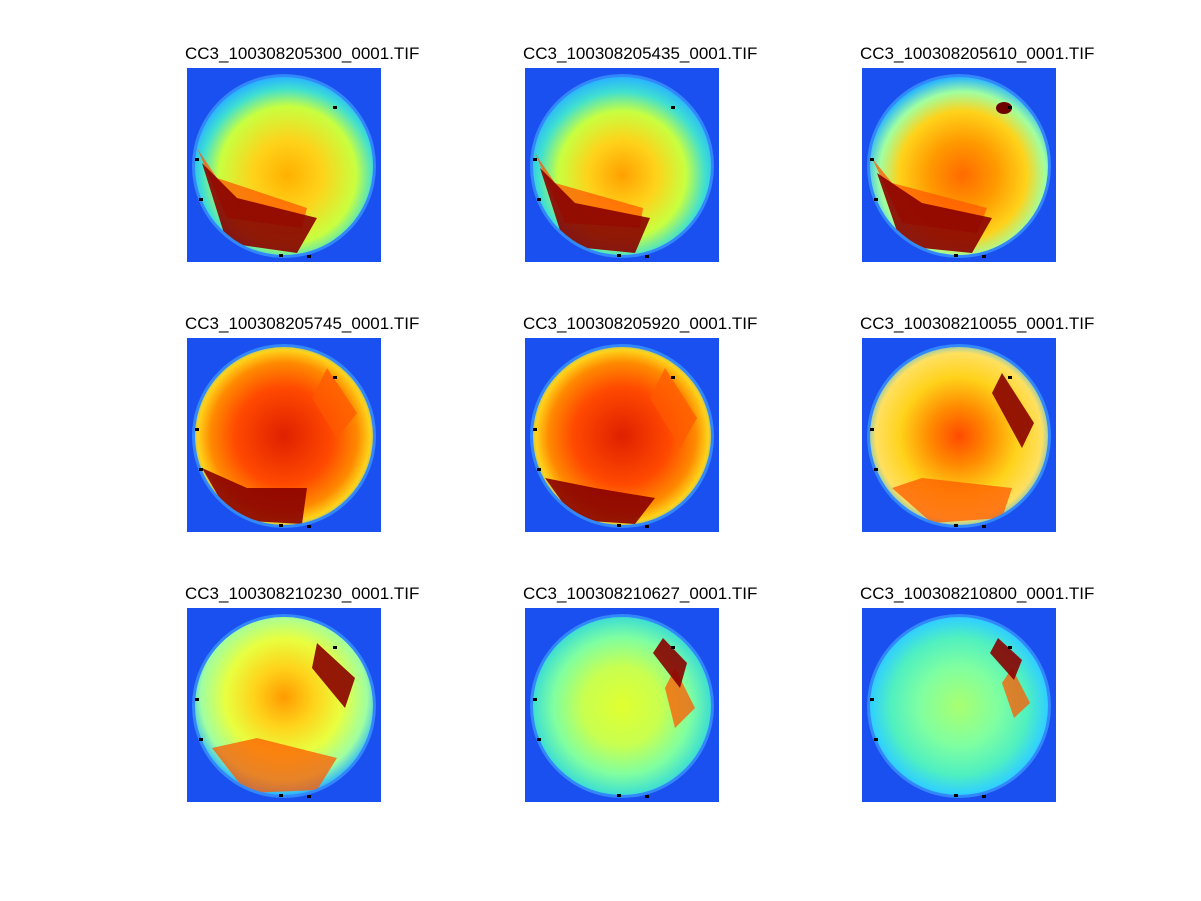 Image resolution: width=1201 pixels, height=901 pixels. I want to click on sun-spot, so click(1004, 108).